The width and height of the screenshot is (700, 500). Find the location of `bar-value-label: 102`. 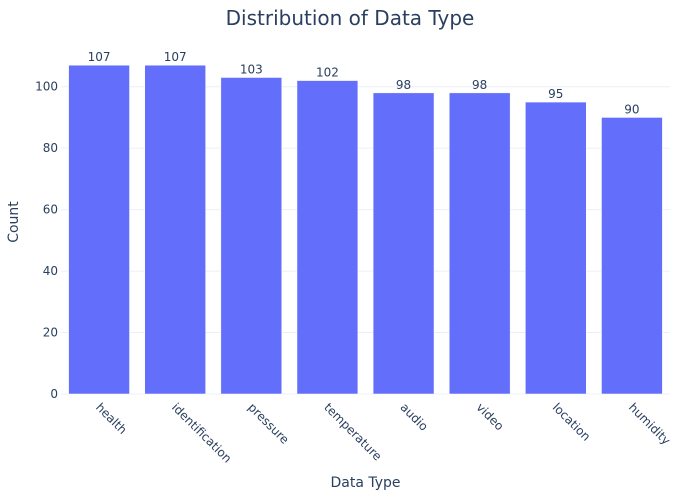

bar-value-label: 102 is located at coordinates (327, 73).